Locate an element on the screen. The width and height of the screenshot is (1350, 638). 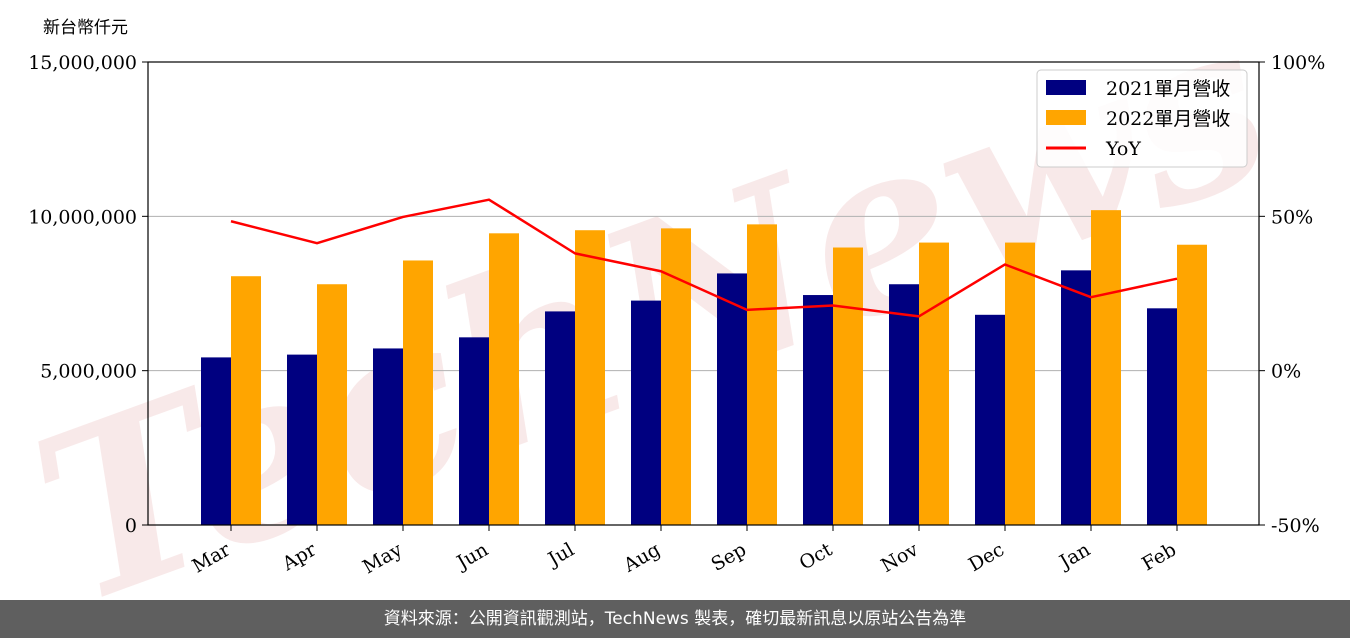
legend-swatch-2021單月營收 is located at coordinates (1066, 87).